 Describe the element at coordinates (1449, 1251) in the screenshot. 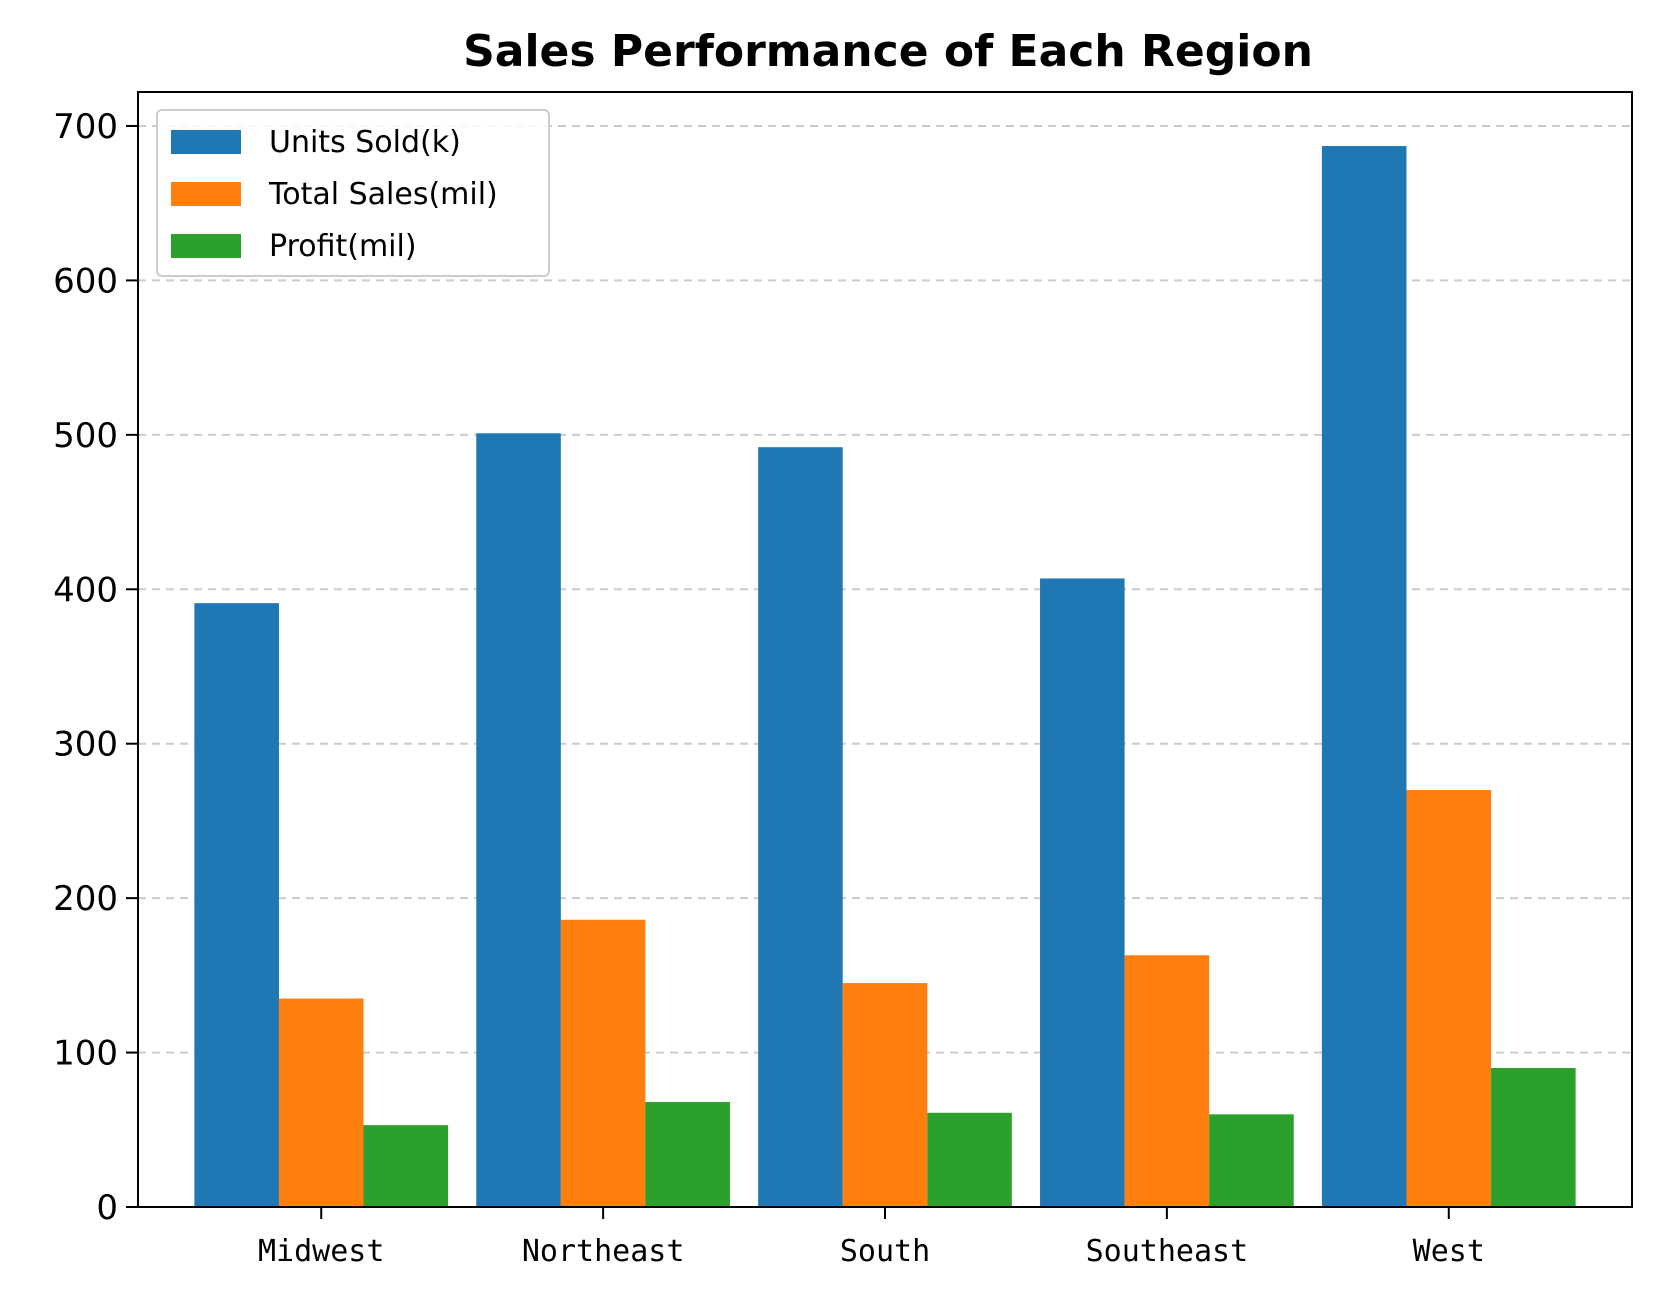

I see `x-tick-label: West` at that location.